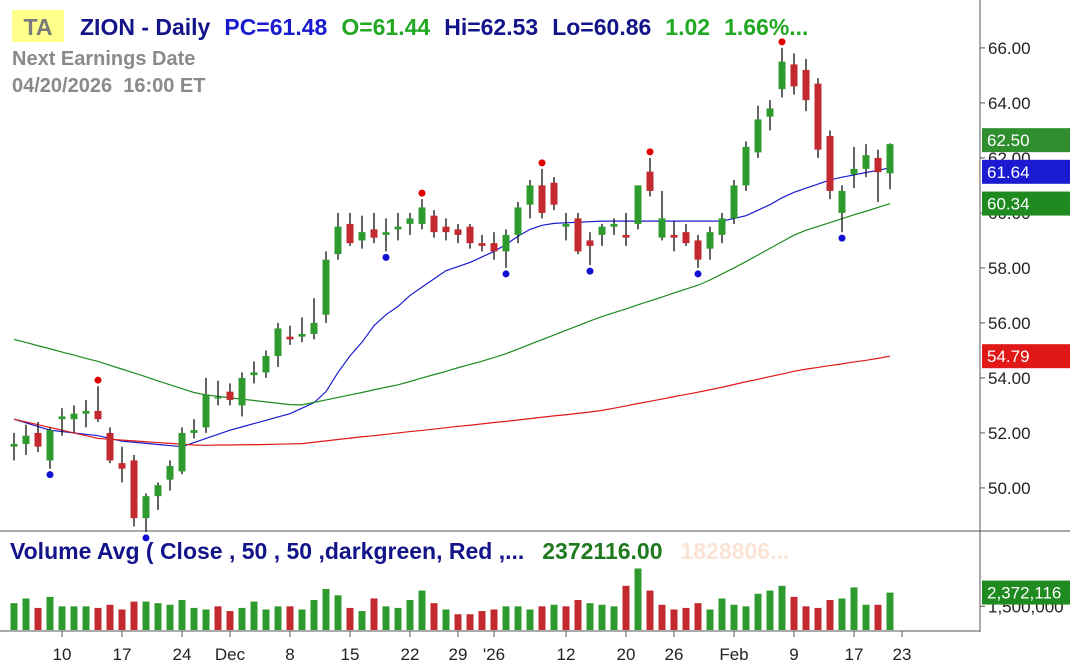  What do you see at coordinates (108, 86) in the screenshot?
I see `earnings-date: 04/20/2026 16:00 ET` at bounding box center [108, 86].